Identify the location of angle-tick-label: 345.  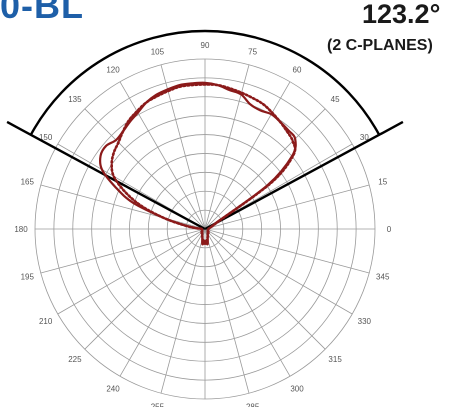
(383, 277).